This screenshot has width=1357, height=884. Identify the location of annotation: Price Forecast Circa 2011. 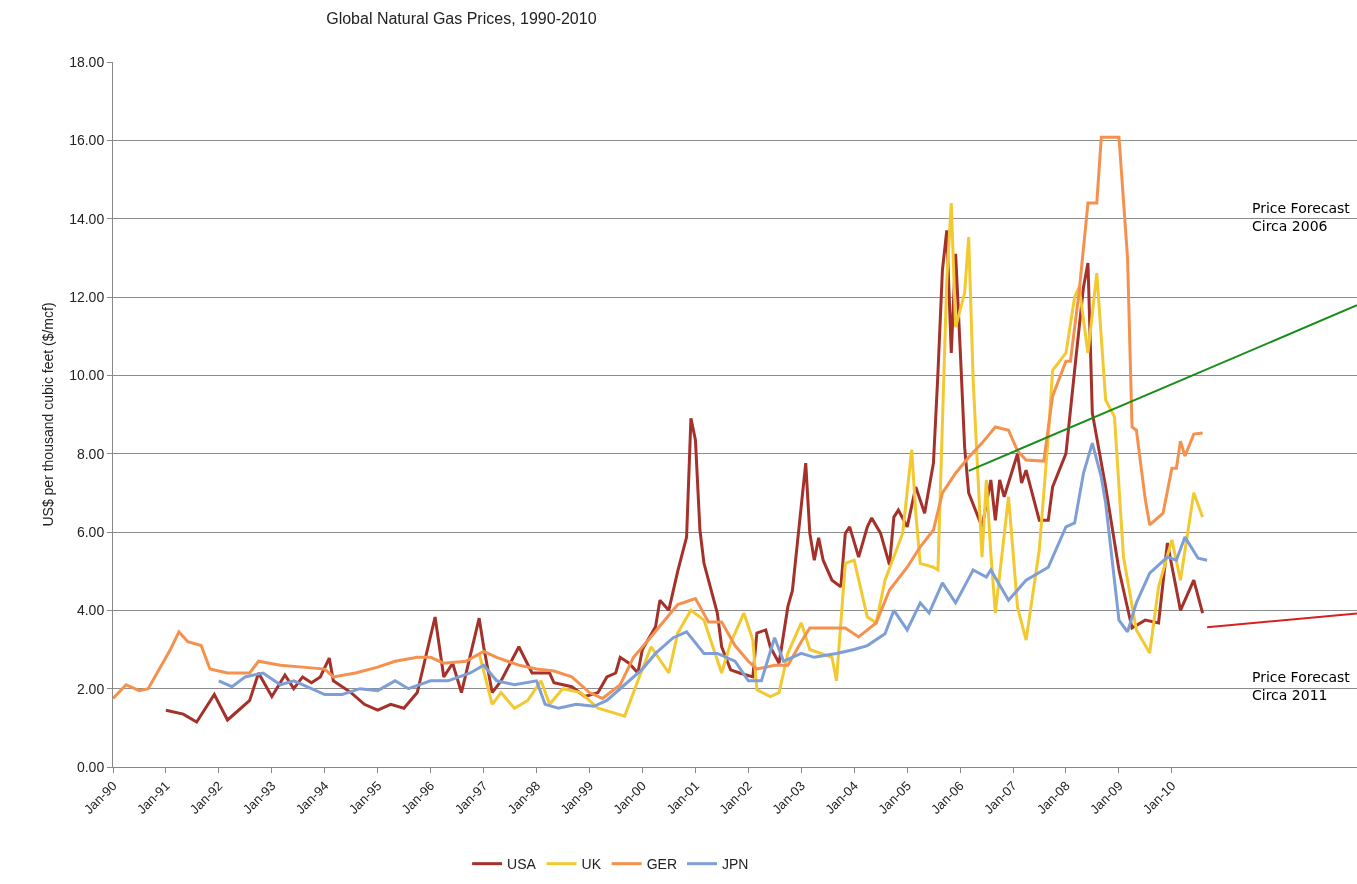
(1301, 686).